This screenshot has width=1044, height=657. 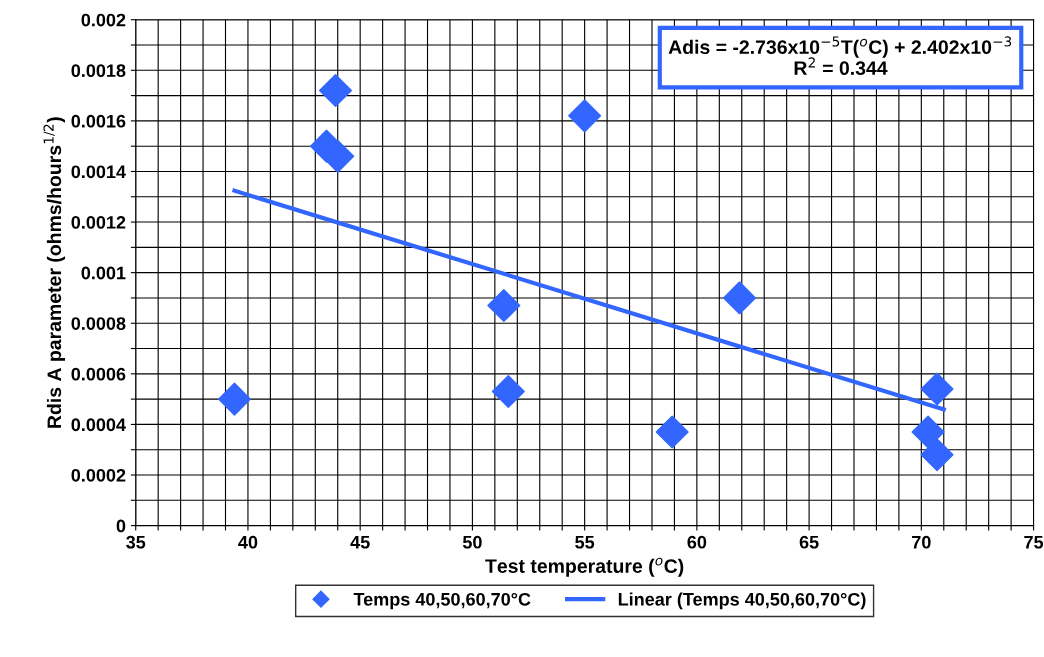 What do you see at coordinates (840, 56) in the screenshot?
I see `text: Adis = -2.736x10$^{−5}$T($^{o}$C) + 2.402x10$^{−3}$ R$^{2}$ = 0.344` at bounding box center [840, 56].